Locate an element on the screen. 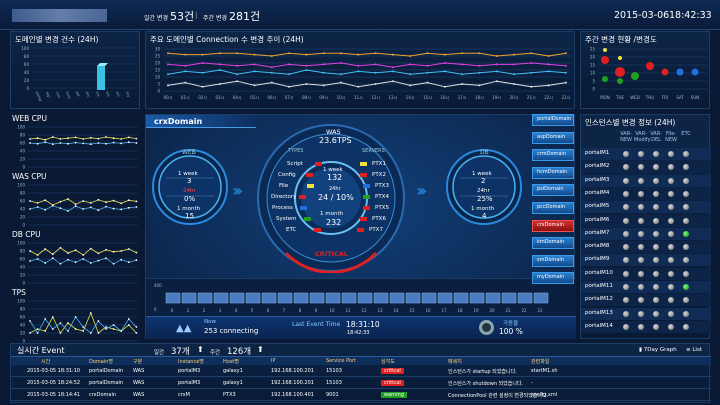 The height and width of the screenshot is (405, 720). was-month-value: 232 is located at coordinates (334, 222).